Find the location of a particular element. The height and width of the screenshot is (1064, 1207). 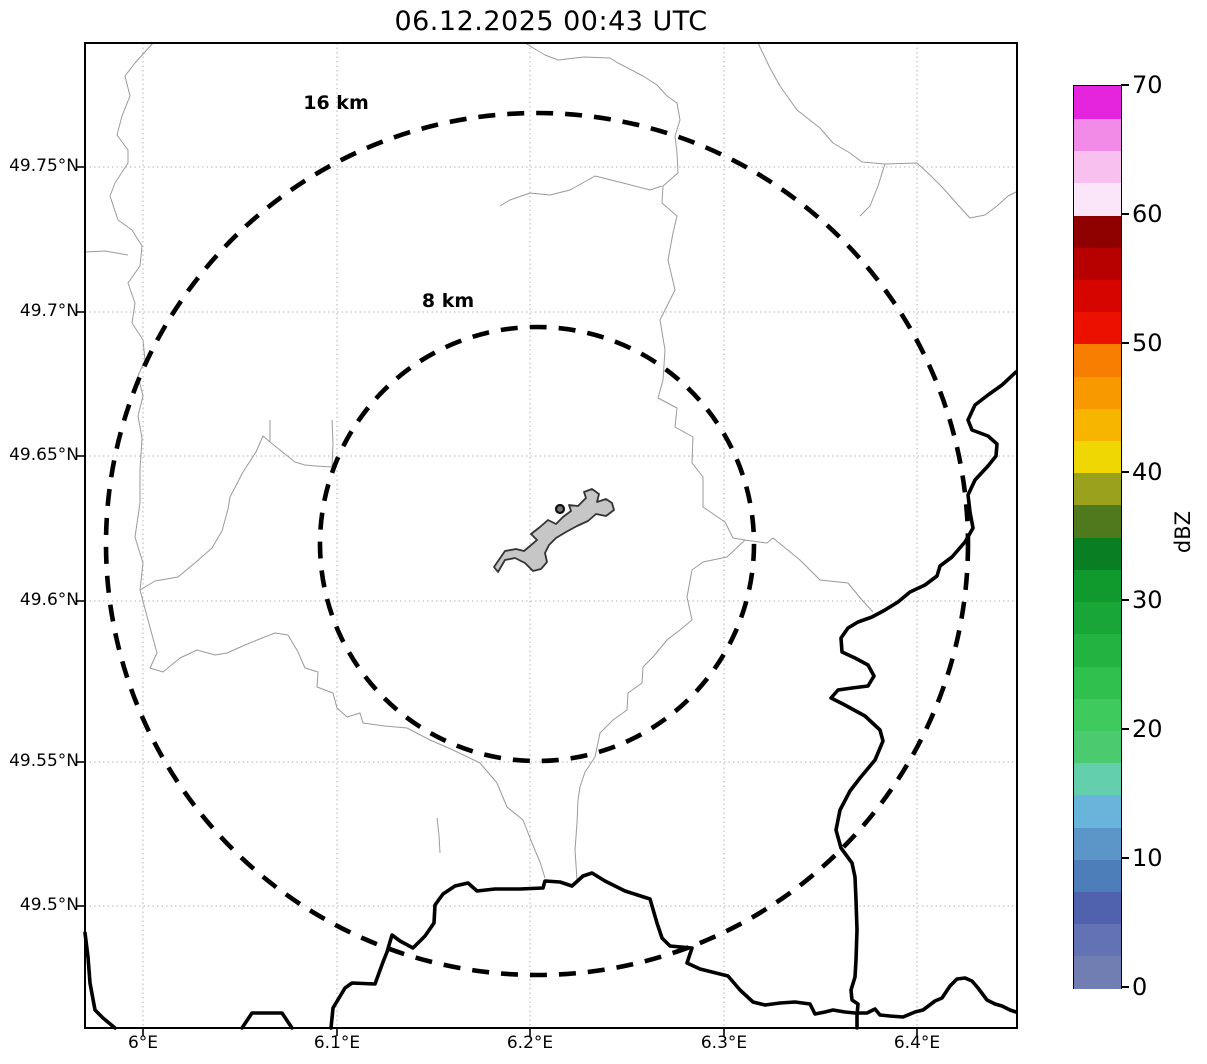

country-border-southwest is located at coordinates (100, 980).